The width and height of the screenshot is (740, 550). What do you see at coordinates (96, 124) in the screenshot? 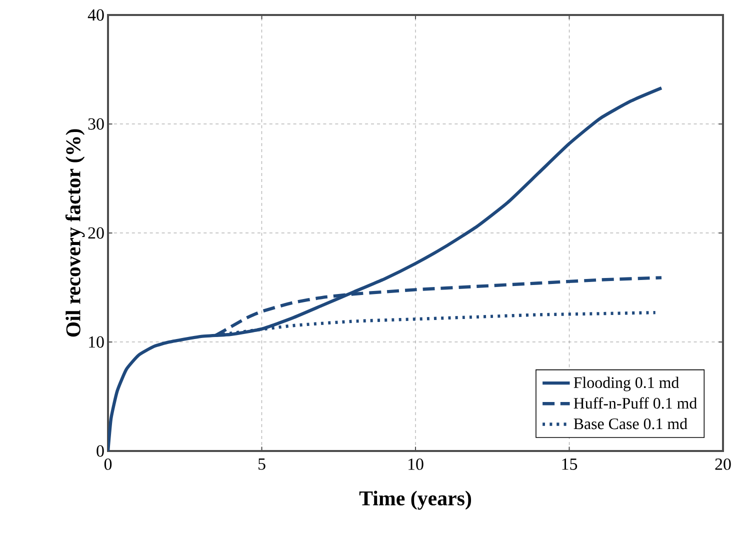
I see `y-tick-label: 30` at bounding box center [96, 124].